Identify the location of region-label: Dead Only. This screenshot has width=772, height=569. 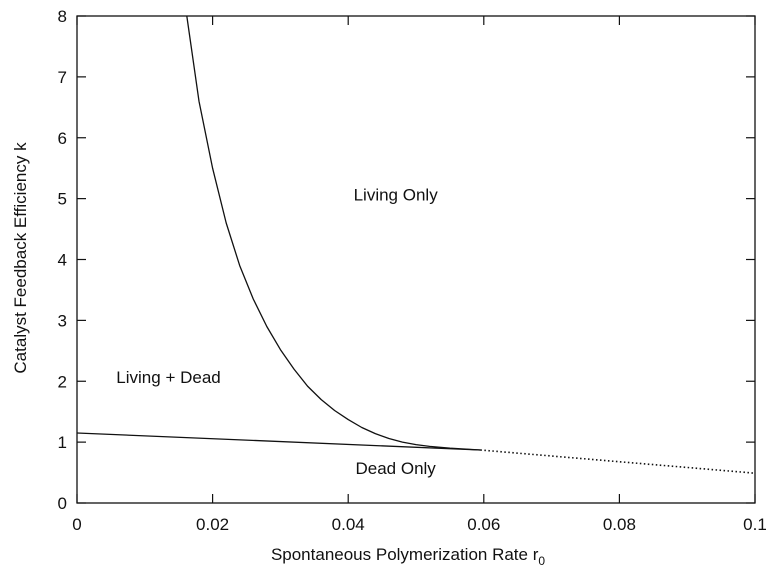
(395, 468).